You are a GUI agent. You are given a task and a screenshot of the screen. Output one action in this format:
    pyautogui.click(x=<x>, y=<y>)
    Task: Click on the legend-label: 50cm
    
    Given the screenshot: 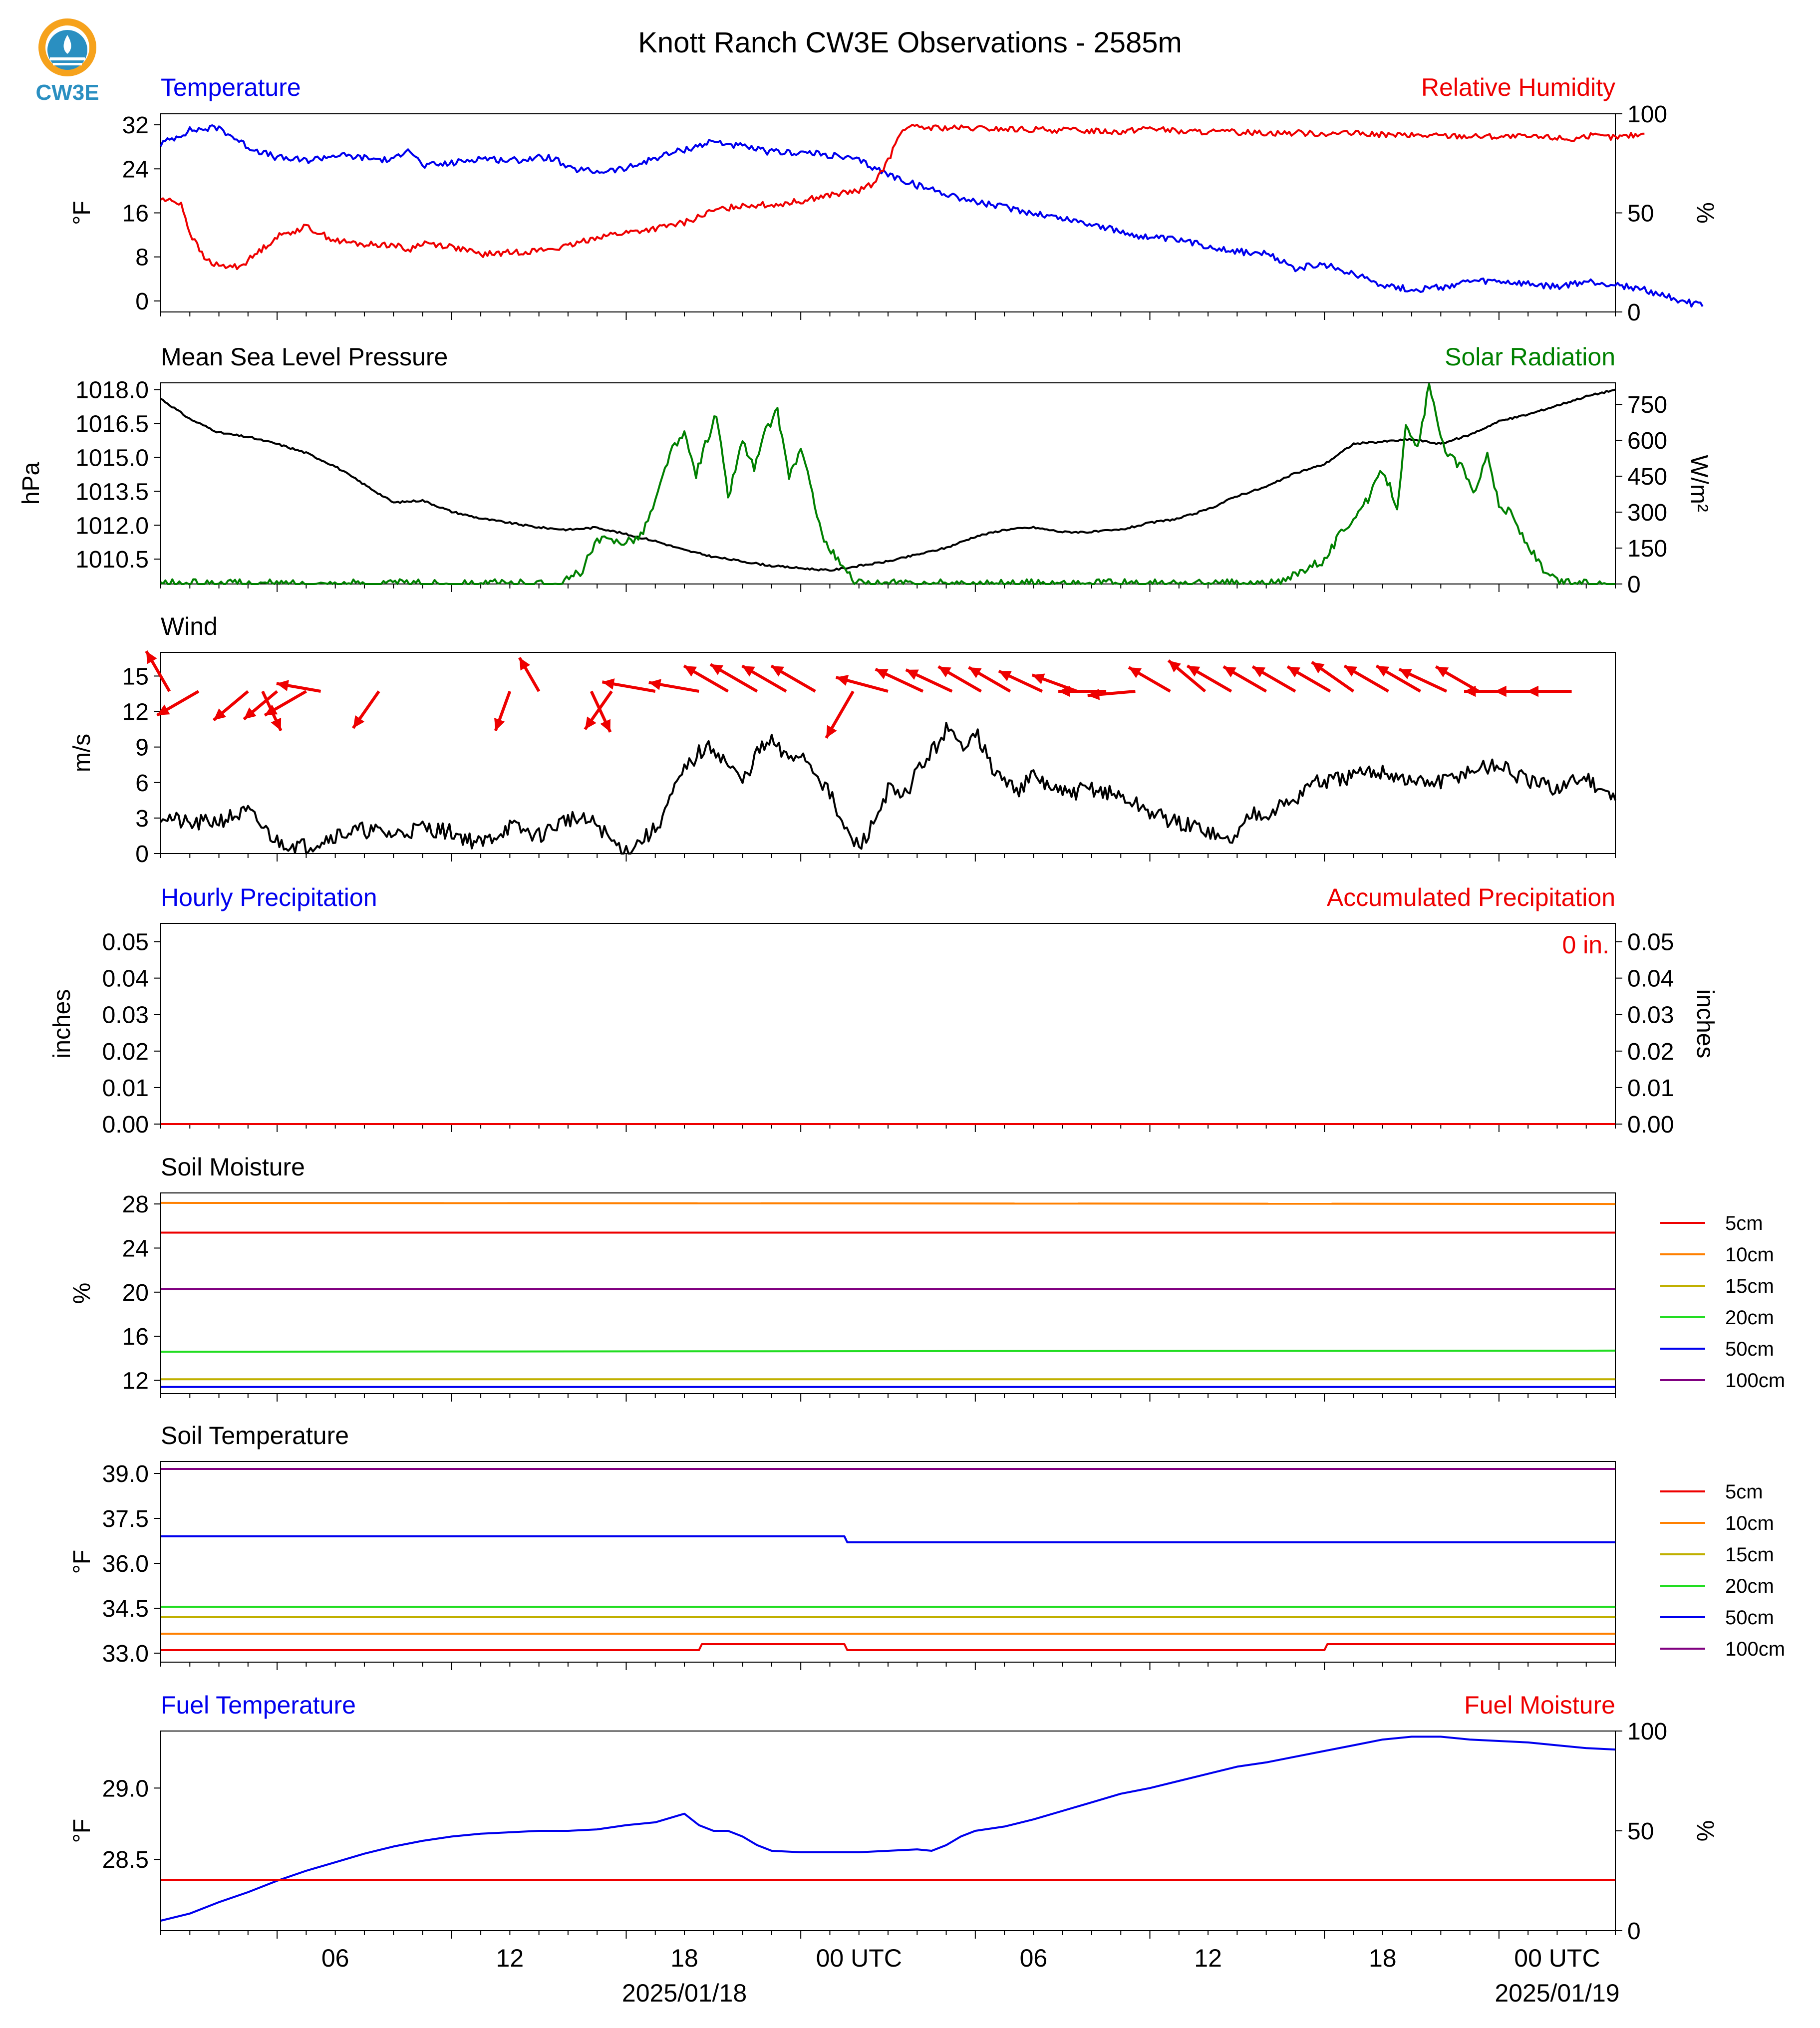 What is the action you would take?
    pyautogui.click(x=1749, y=1618)
    